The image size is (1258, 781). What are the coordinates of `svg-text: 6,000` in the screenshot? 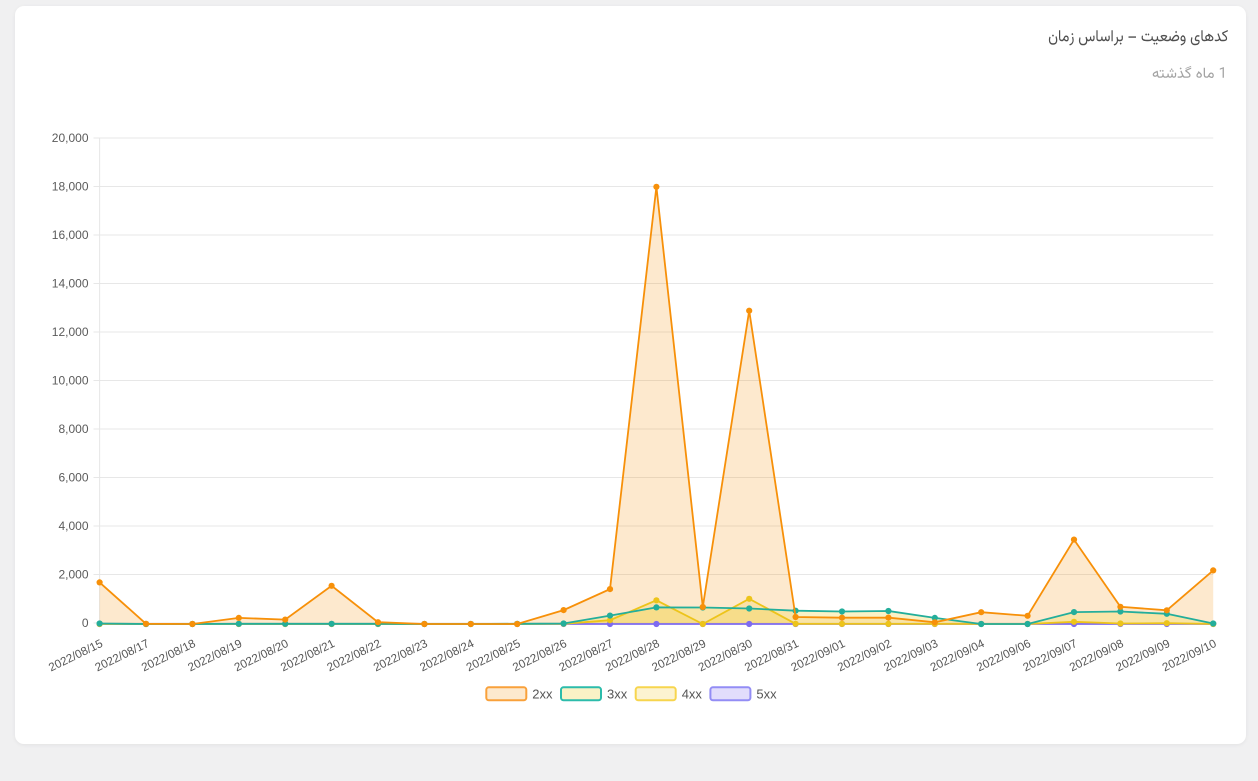 It's located at (73, 478).